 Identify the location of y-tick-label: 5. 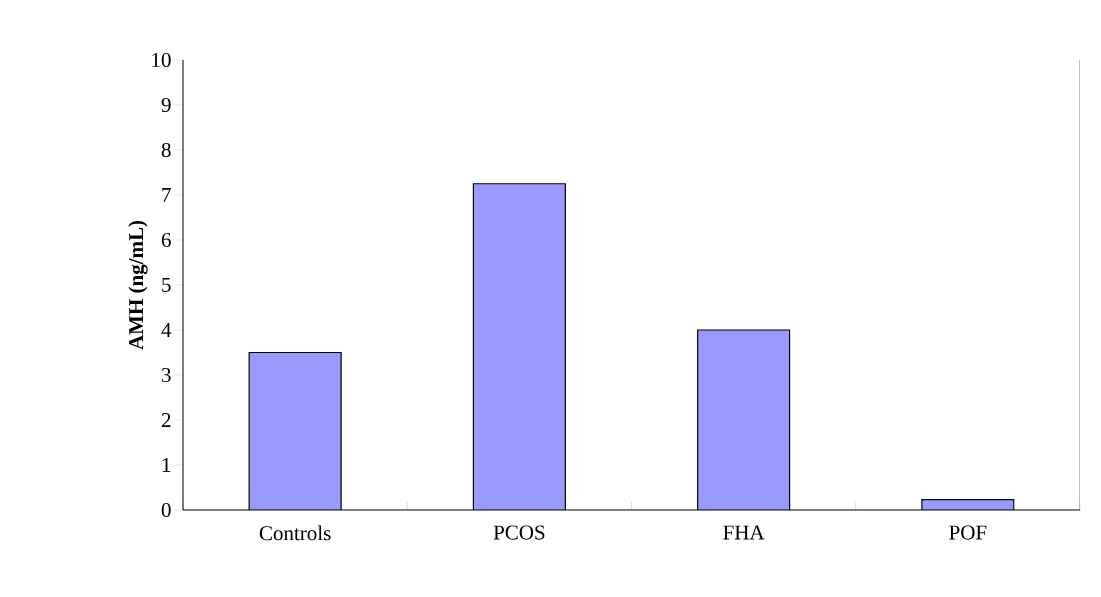
(166, 285).